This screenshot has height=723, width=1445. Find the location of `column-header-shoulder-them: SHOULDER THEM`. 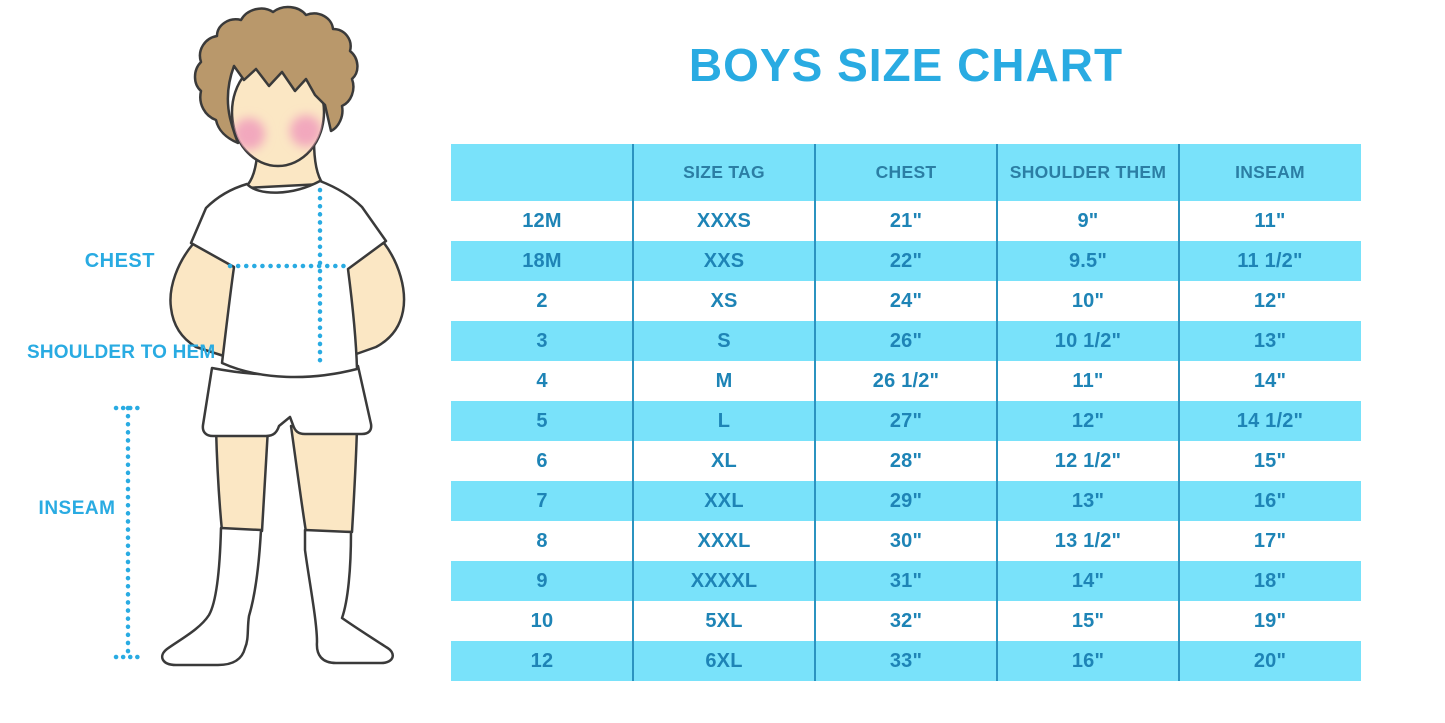

column-header-shoulder-them: SHOULDER THEM is located at coordinates (1088, 172).